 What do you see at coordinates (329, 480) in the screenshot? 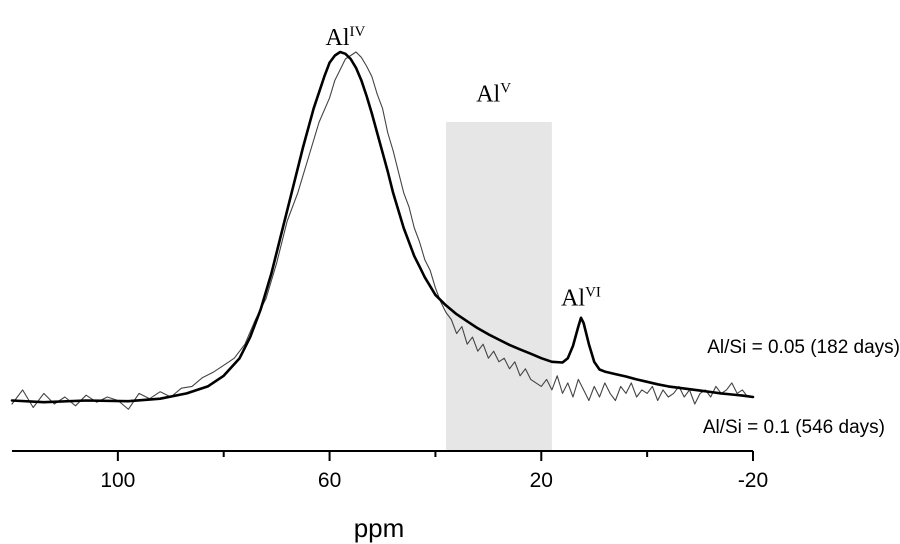
I see `x-tick-label: 60` at bounding box center [329, 480].